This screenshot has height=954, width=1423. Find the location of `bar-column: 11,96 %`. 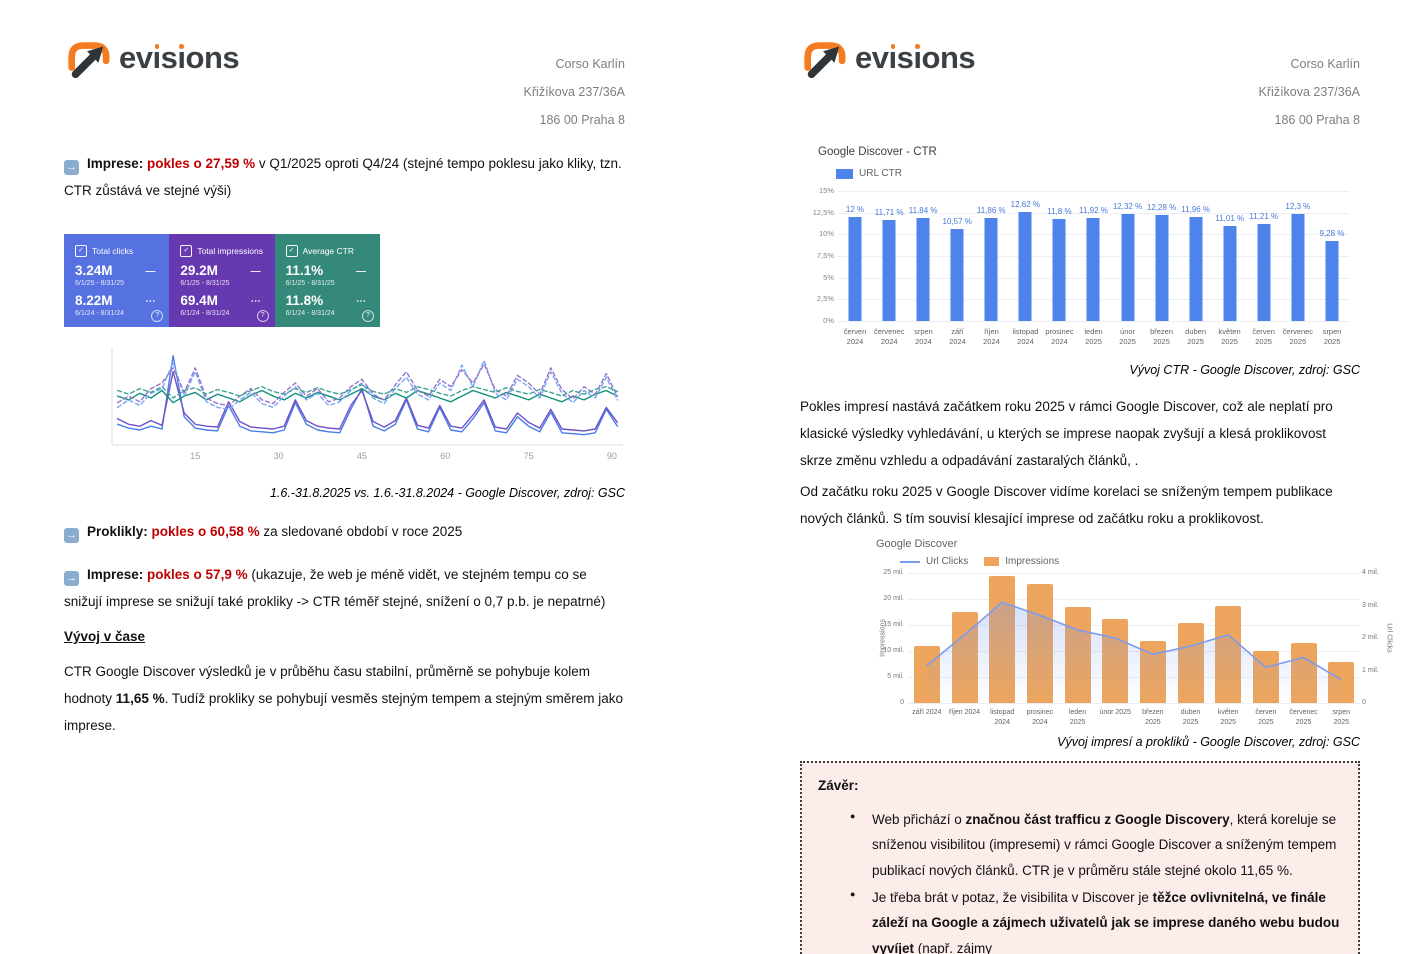

bar-column: 11,96 % is located at coordinates (1196, 256).